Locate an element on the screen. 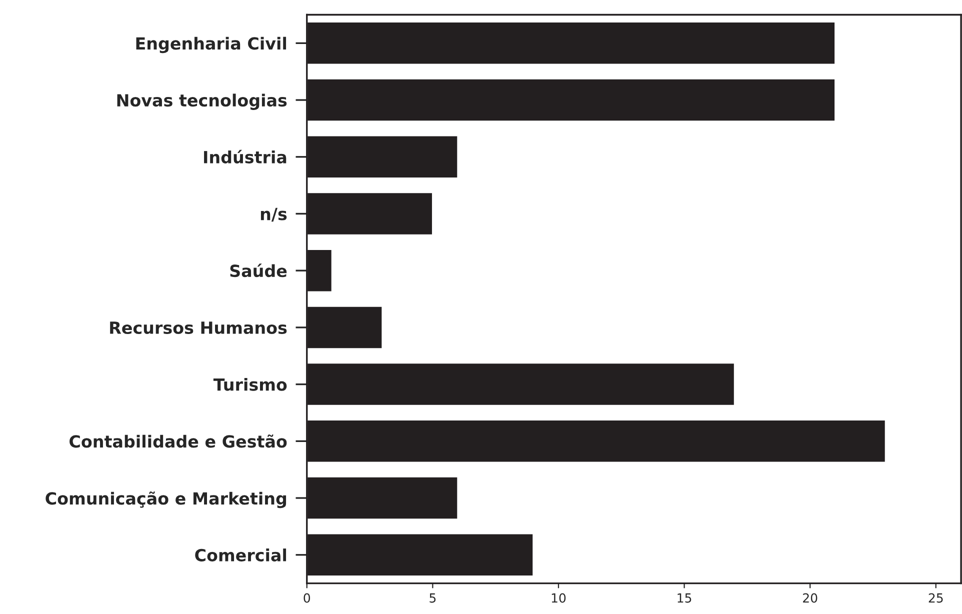  y-tick-label: Turismo is located at coordinates (250, 384).